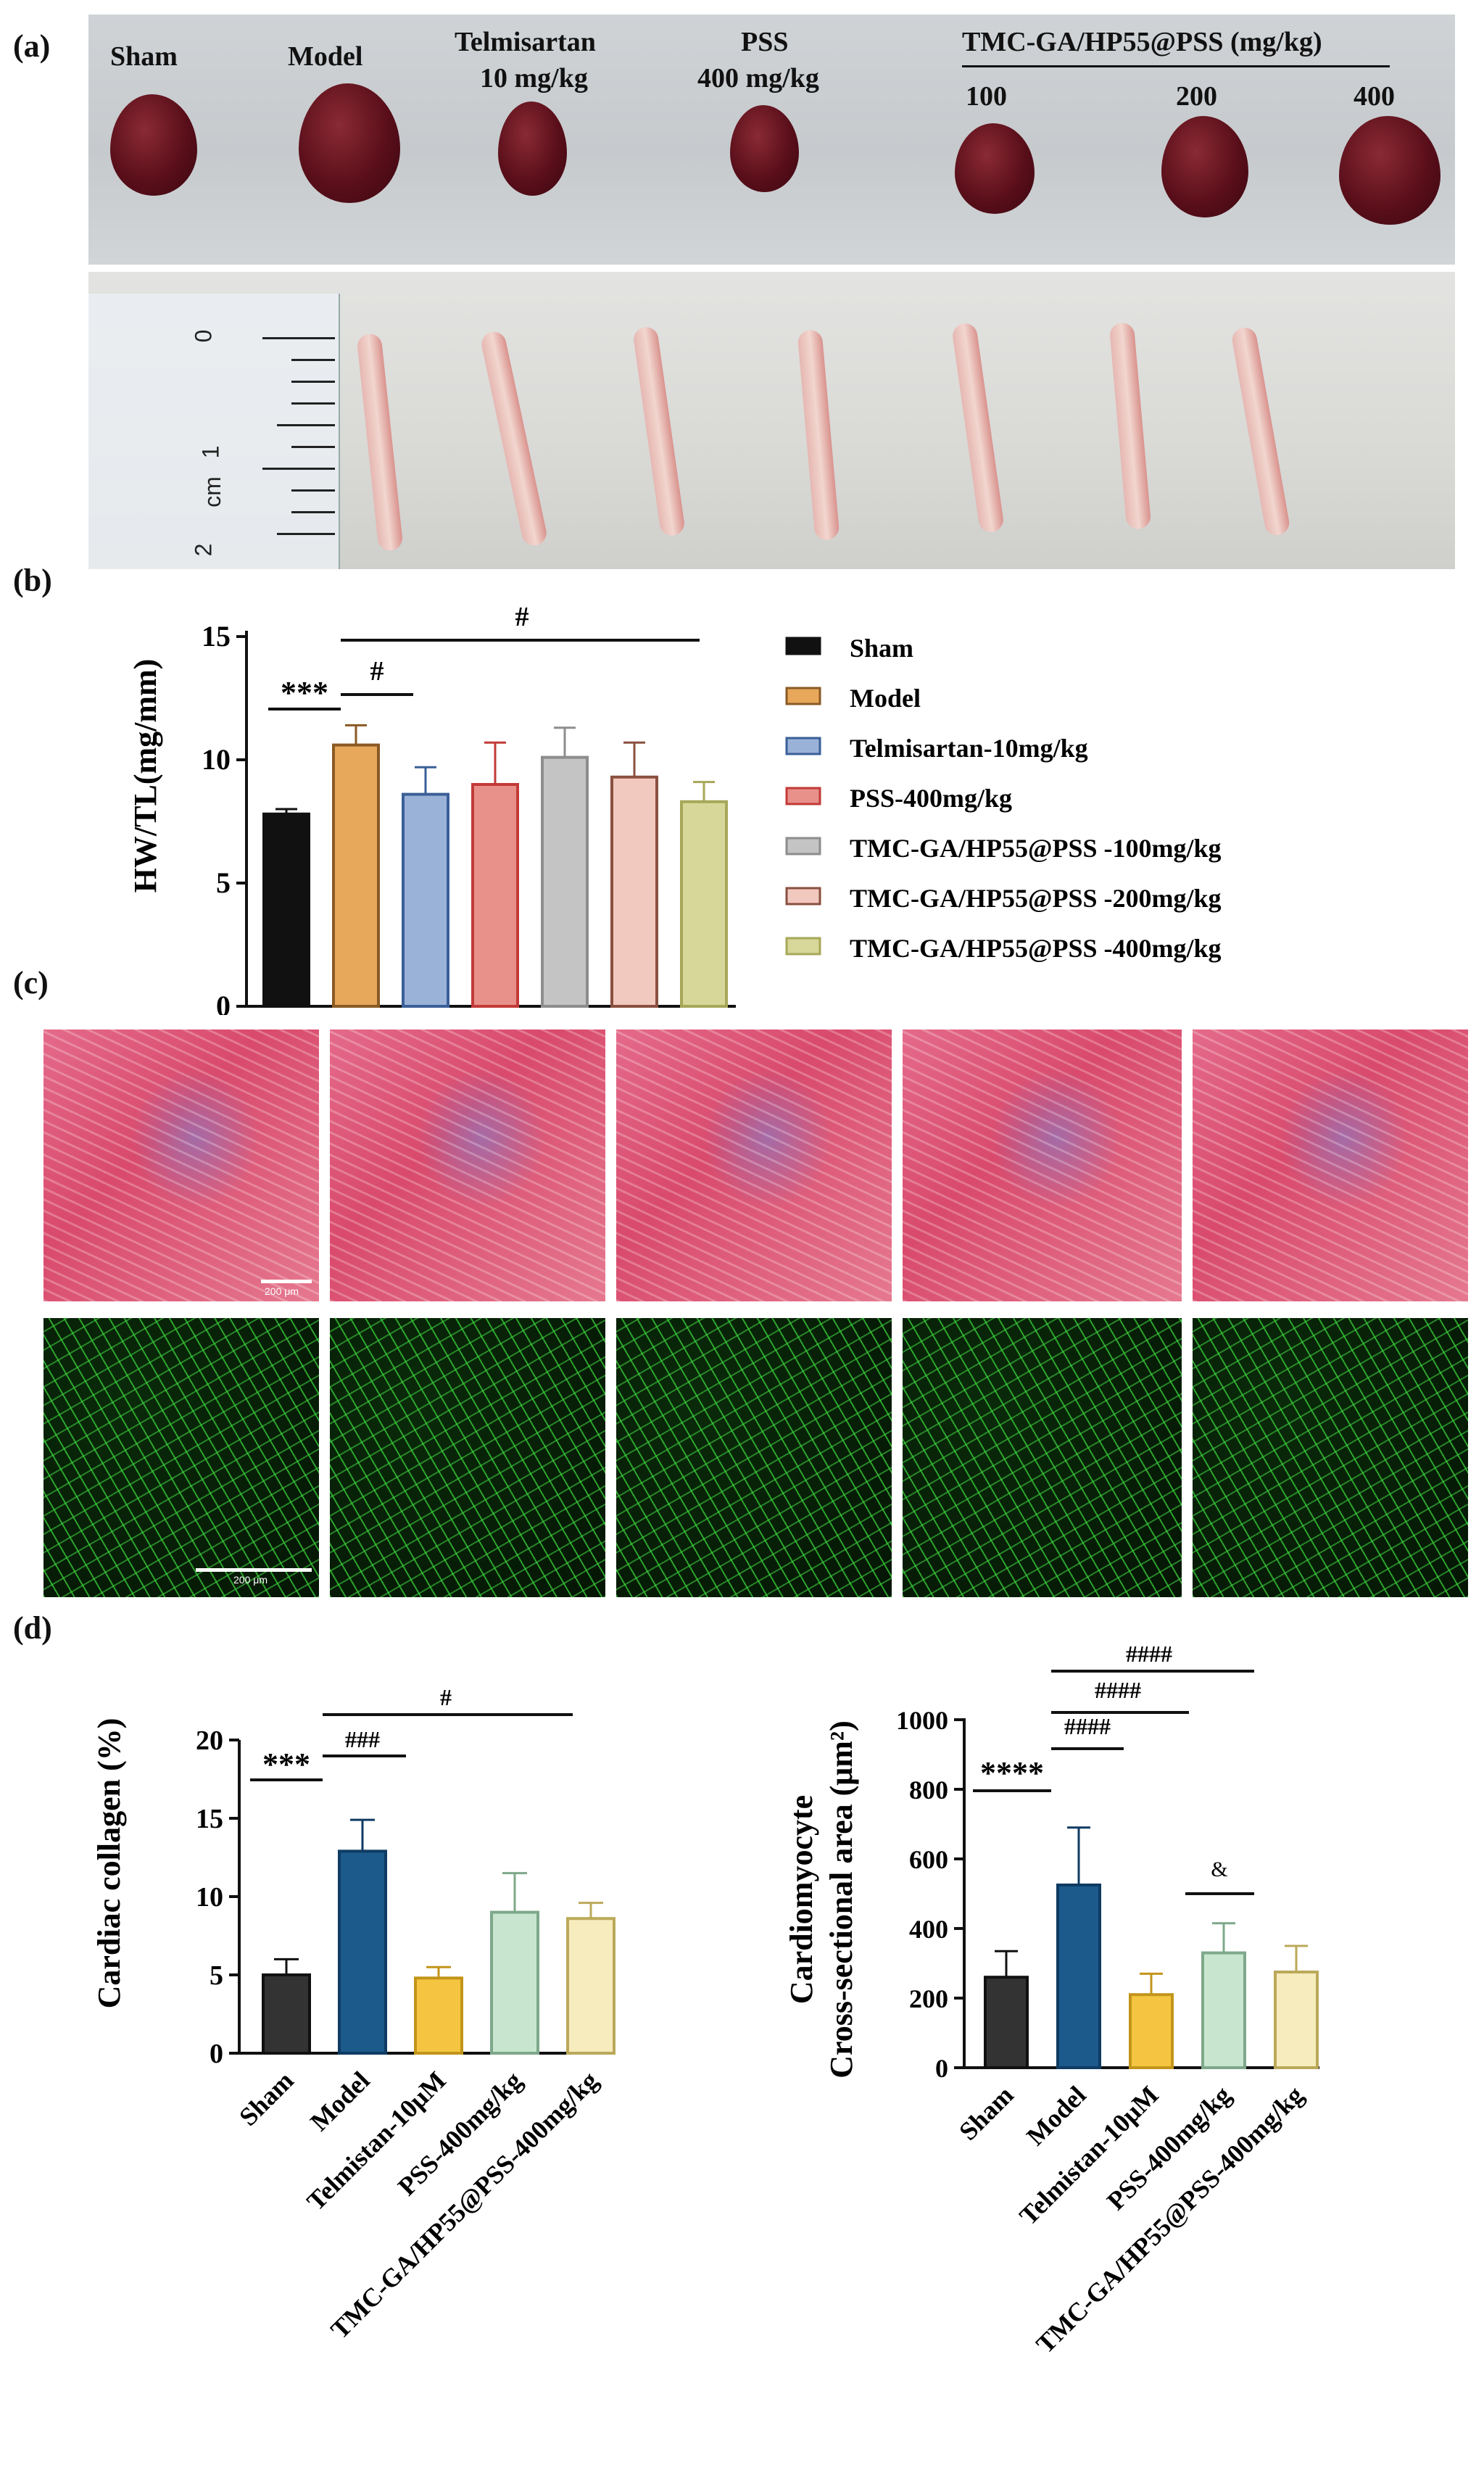  I want to click on bar-tmc-ga-hp55-pss-200mg-kg, so click(634, 892).